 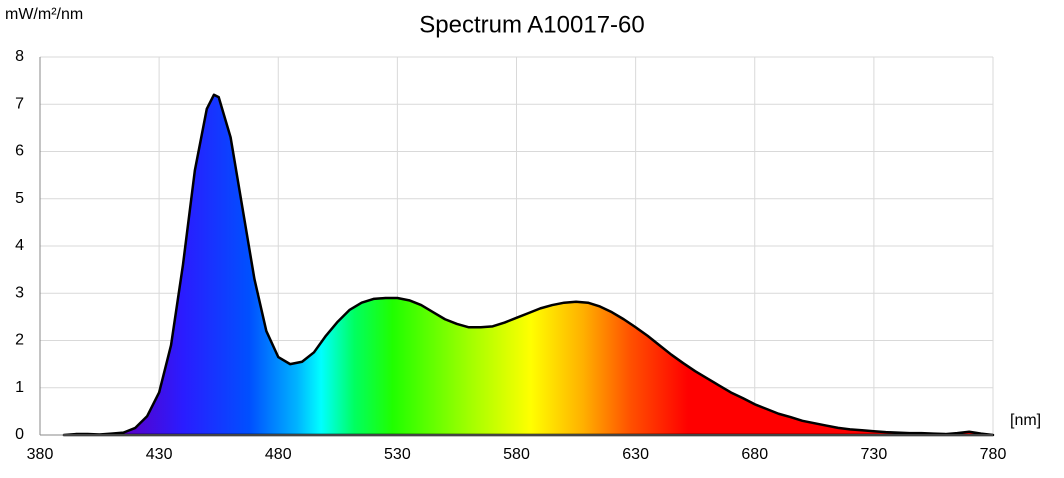 What do you see at coordinates (754, 454) in the screenshot?
I see `x-tick-label: 680` at bounding box center [754, 454].